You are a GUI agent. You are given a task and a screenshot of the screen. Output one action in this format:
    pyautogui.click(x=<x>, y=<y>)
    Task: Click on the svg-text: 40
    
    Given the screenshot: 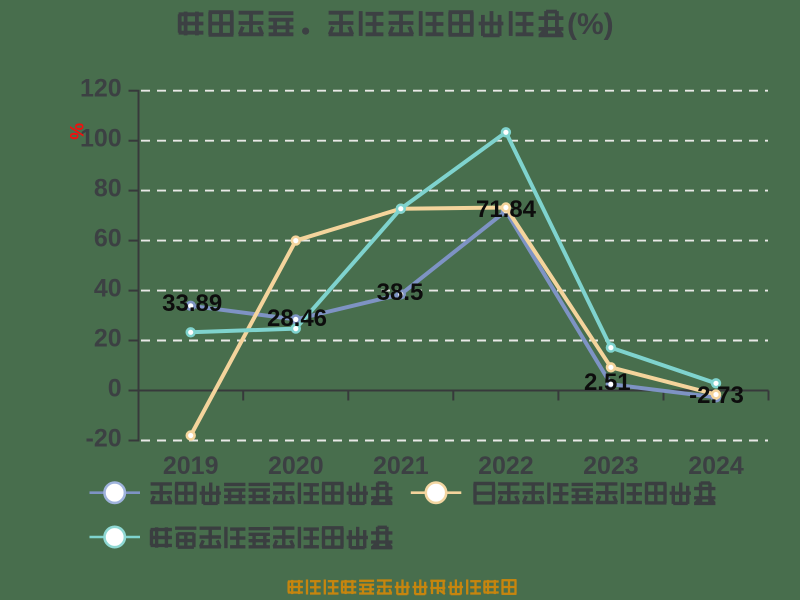 What is the action you would take?
    pyautogui.click(x=108, y=288)
    